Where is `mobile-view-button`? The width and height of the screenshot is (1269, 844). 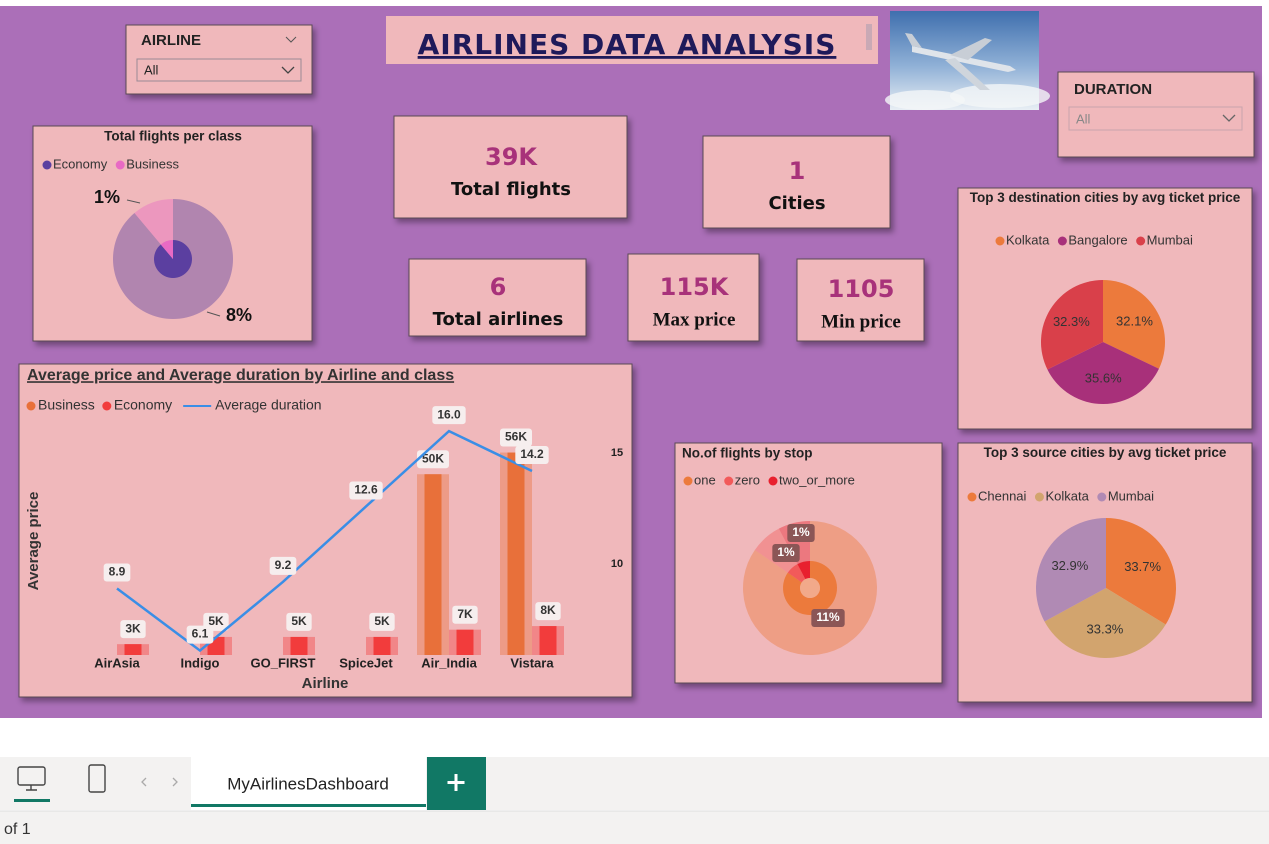 mobile-view-button is located at coordinates (97, 778).